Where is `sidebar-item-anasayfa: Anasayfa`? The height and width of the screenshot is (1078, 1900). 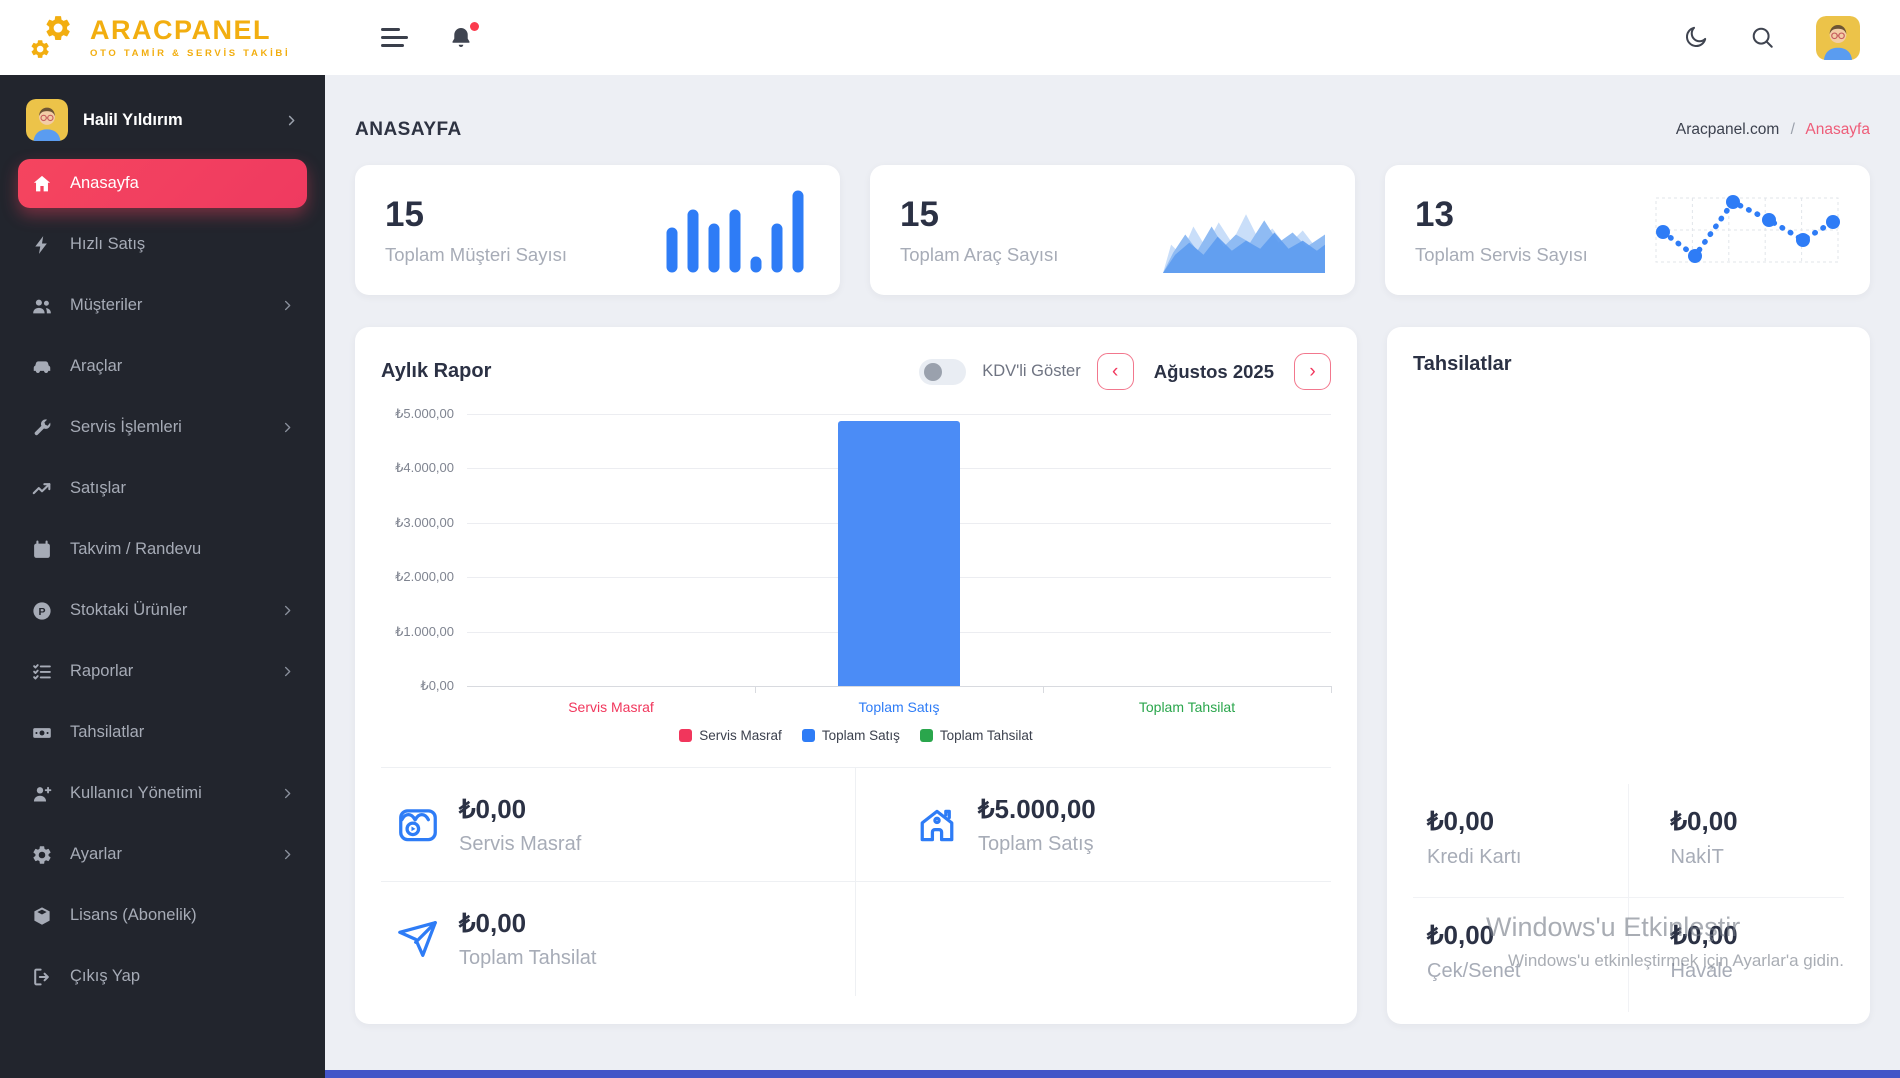
sidebar-item-anasayfa: Anasayfa is located at coordinates (162, 183).